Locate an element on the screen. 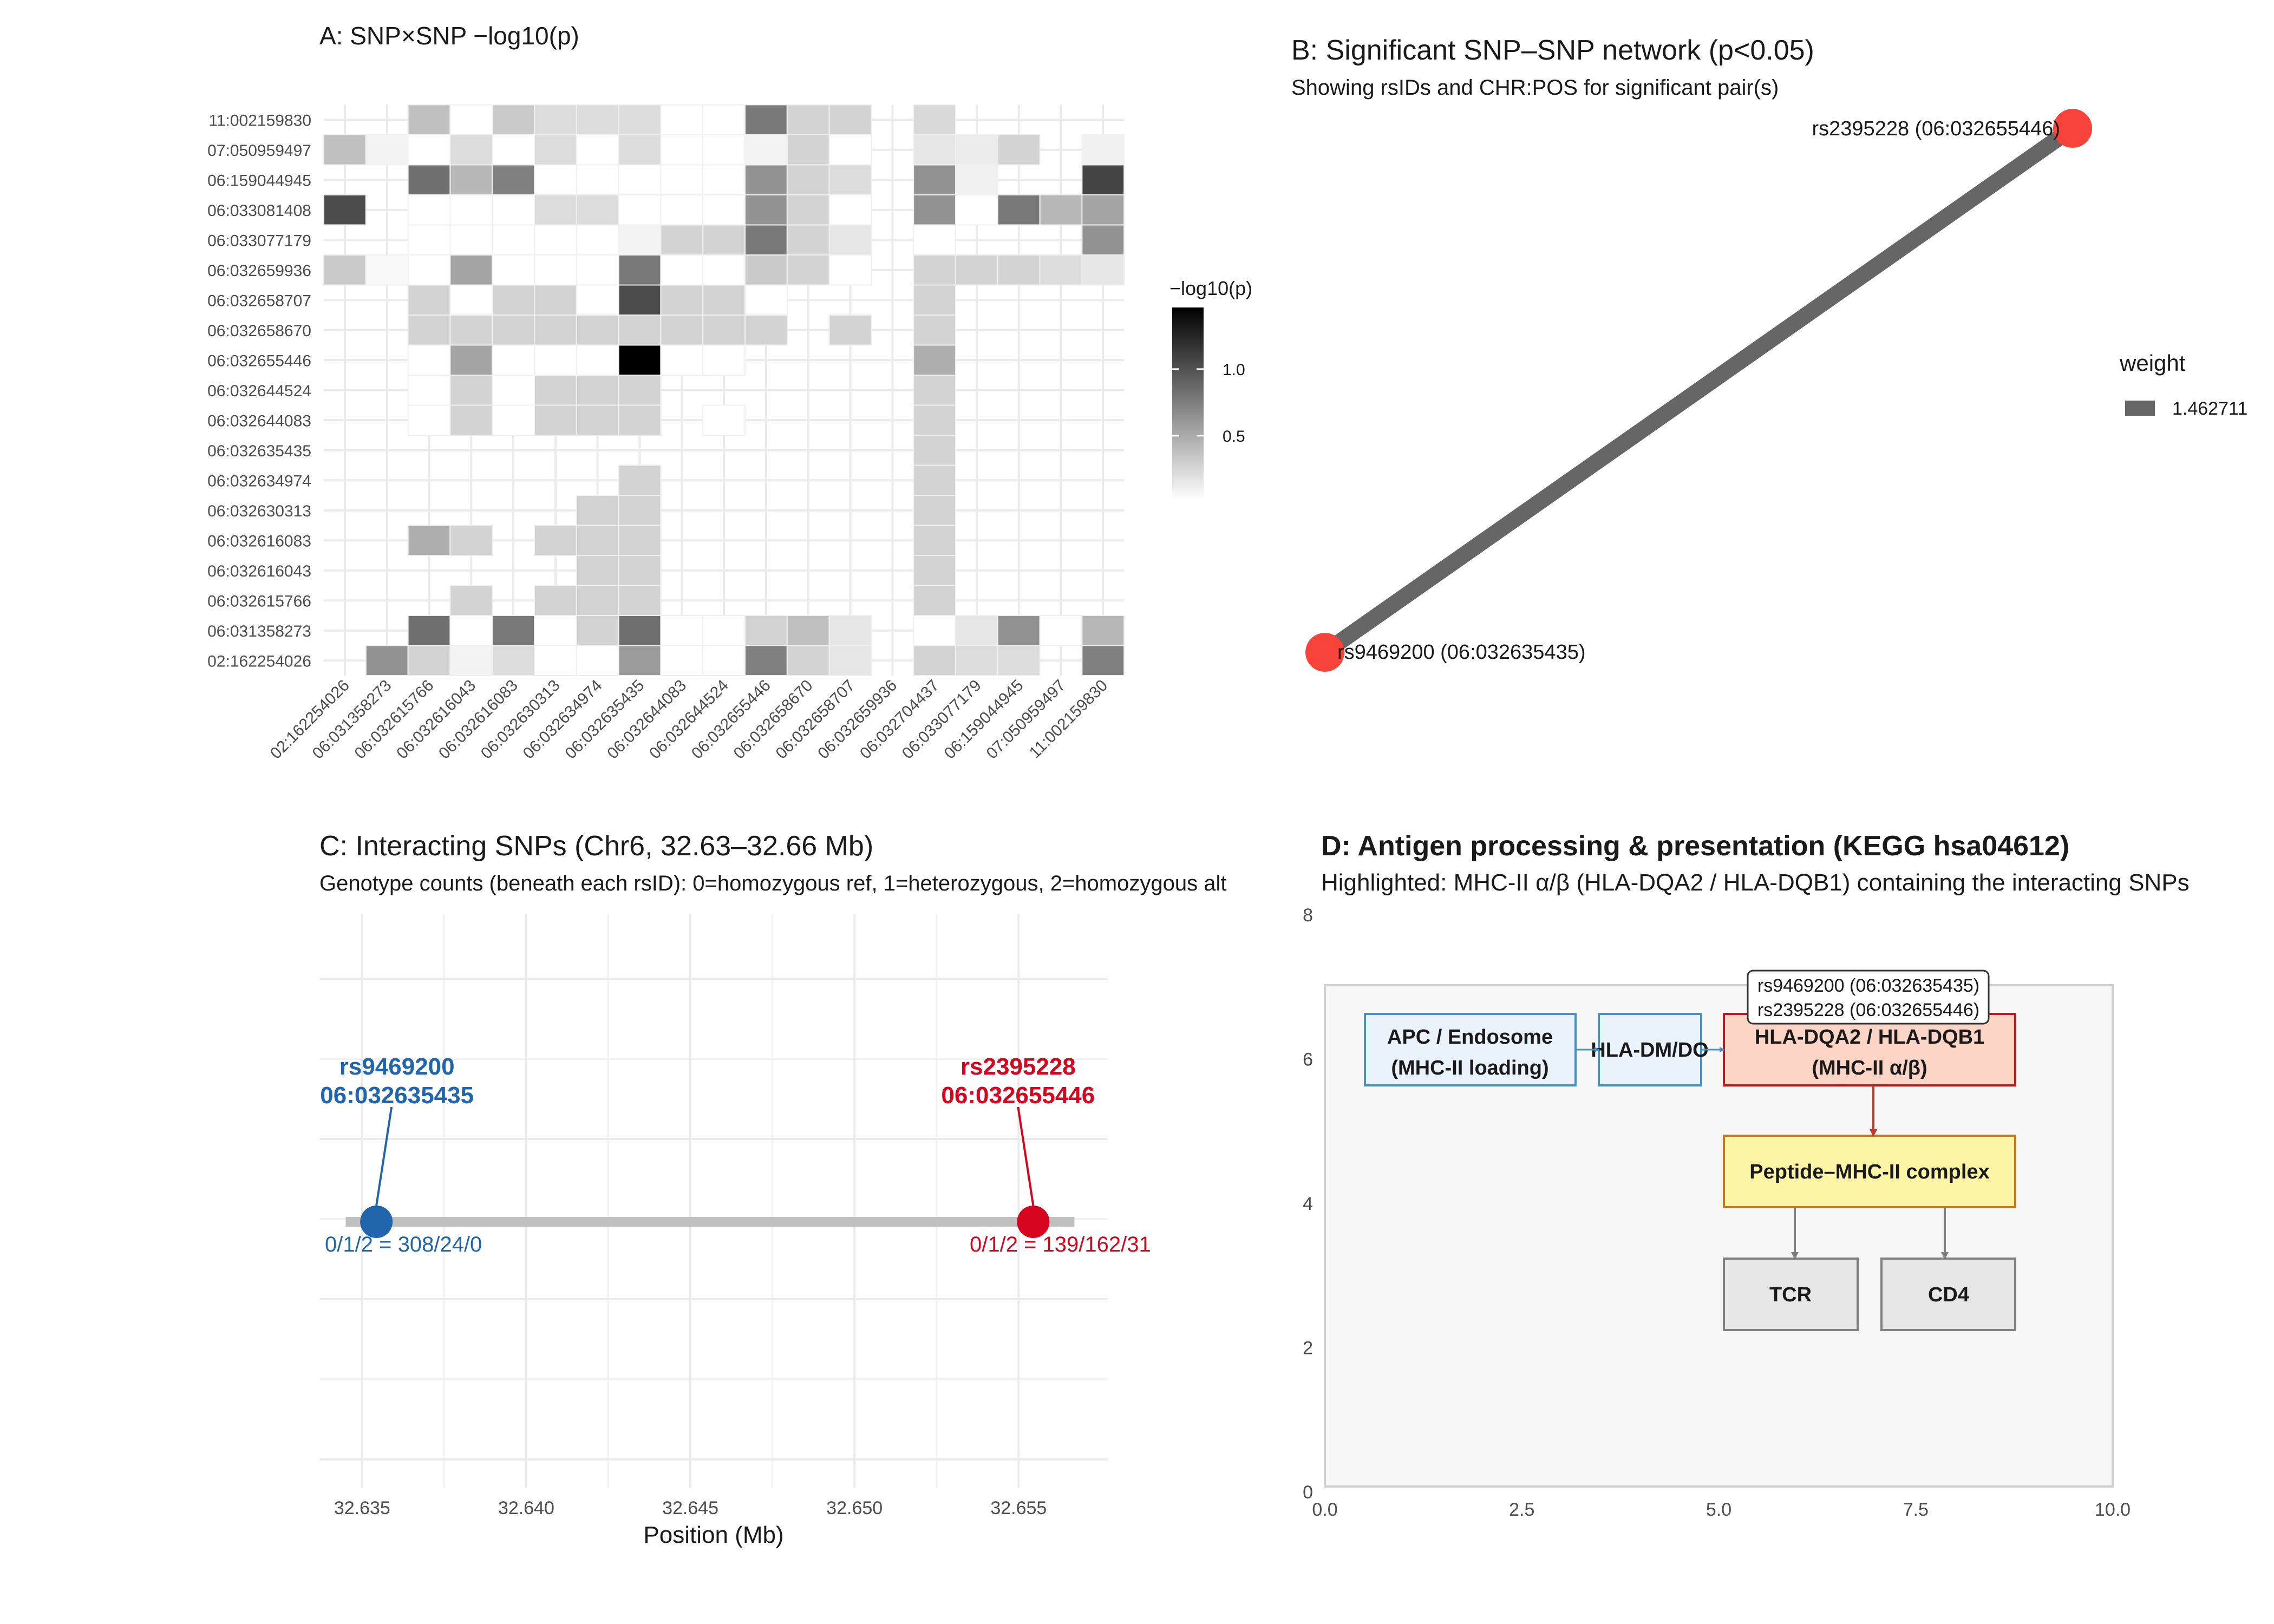 This screenshot has height=1624, width=2274. pathway-box-hla-dm-do: HLA-DM/DO is located at coordinates (1650, 1049).